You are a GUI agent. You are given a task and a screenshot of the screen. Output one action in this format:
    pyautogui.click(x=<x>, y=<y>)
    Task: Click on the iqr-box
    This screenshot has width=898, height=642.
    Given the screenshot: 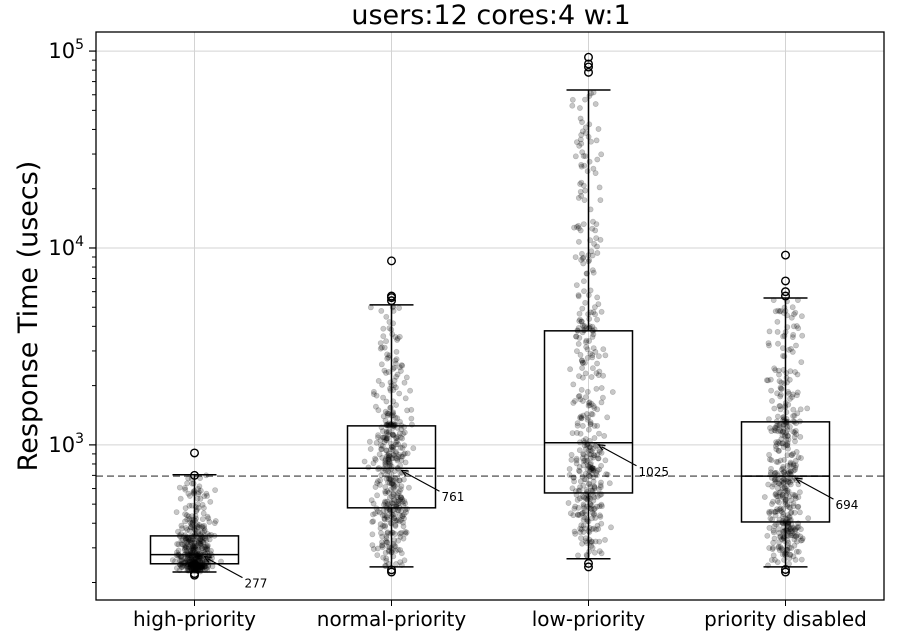 What is the action you would take?
    pyautogui.click(x=391, y=467)
    